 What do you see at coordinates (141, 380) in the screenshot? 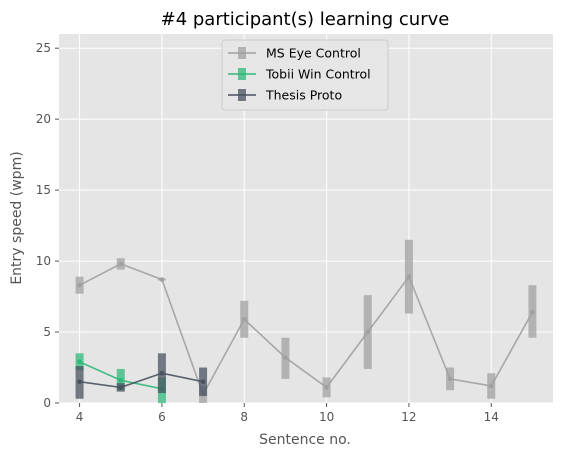
I see `series-line` at bounding box center [141, 380].